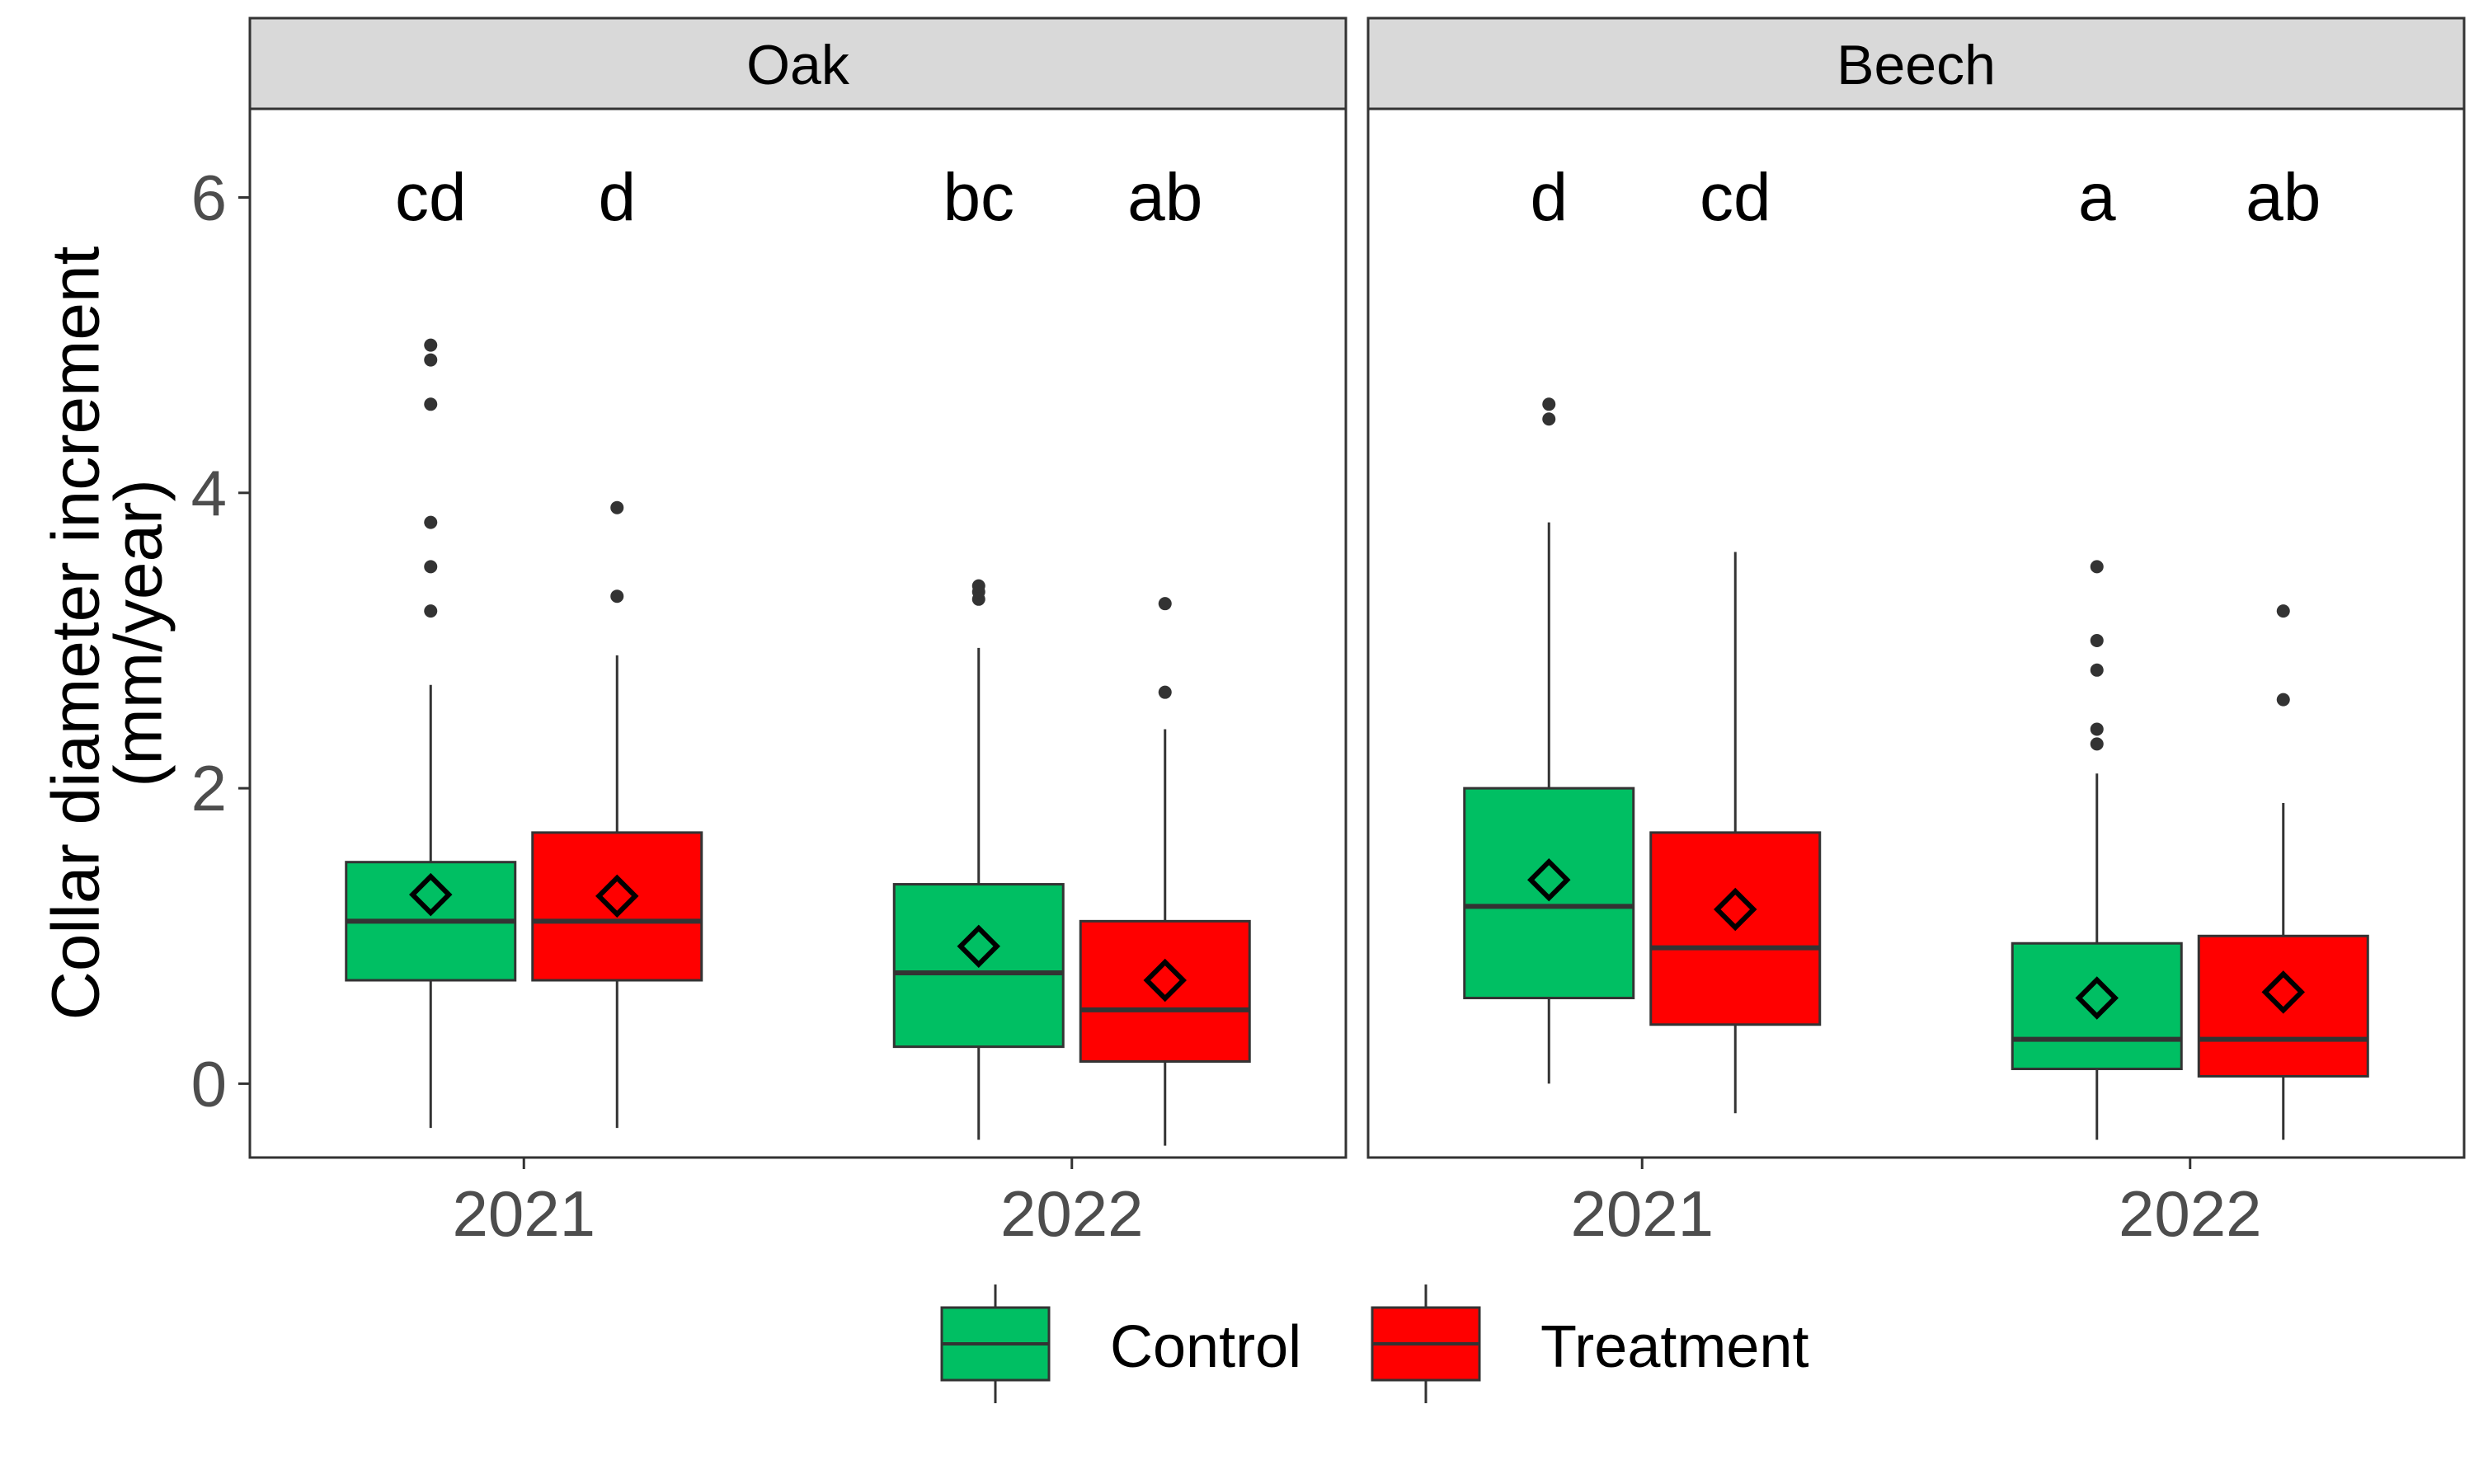  What do you see at coordinates (209, 493) in the screenshot?
I see `y-tick-label: 4` at bounding box center [209, 493].